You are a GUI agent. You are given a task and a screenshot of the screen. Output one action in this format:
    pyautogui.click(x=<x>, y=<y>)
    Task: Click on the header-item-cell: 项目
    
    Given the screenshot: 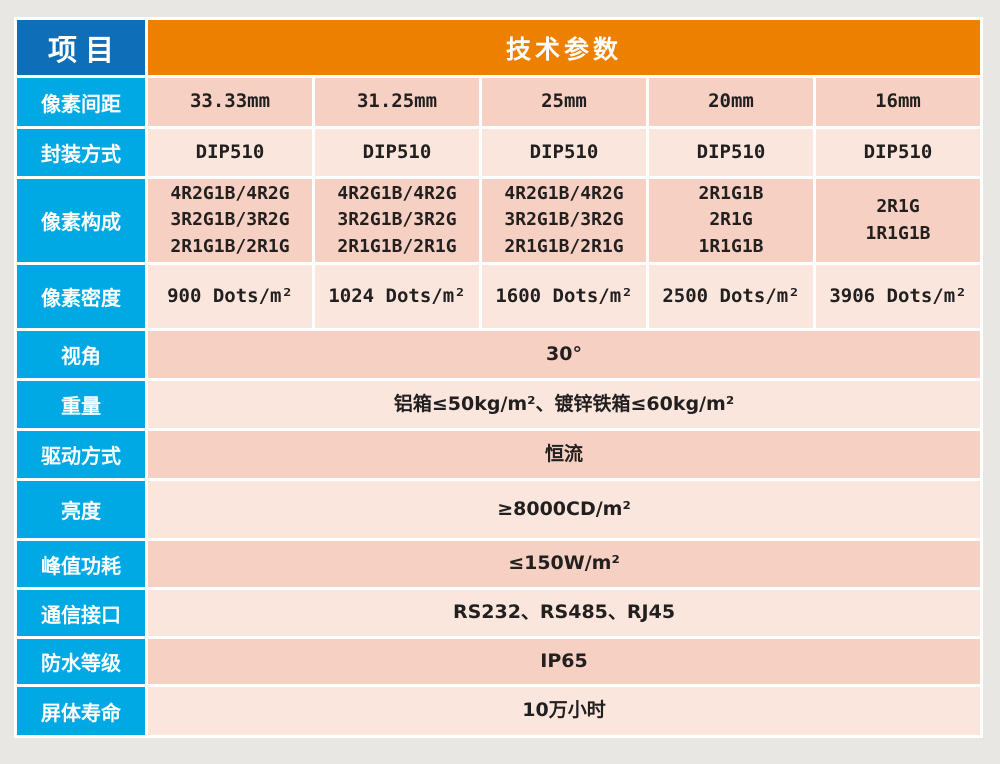 What is the action you would take?
    pyautogui.click(x=81, y=47)
    